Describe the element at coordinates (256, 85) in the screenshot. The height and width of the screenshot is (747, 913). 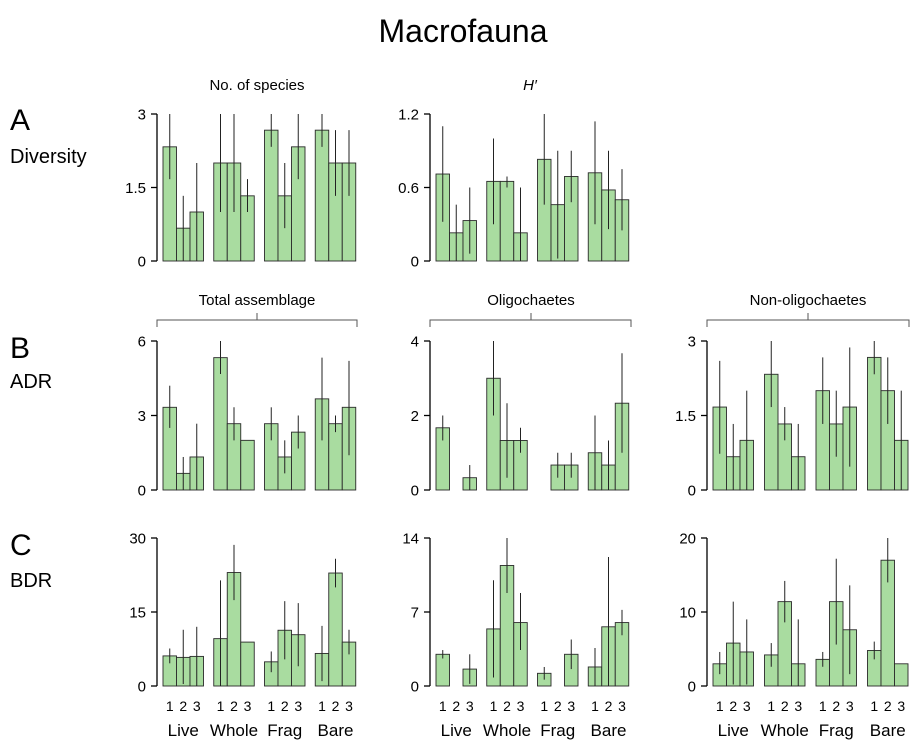
I see `chart-title: No. of species` at that location.